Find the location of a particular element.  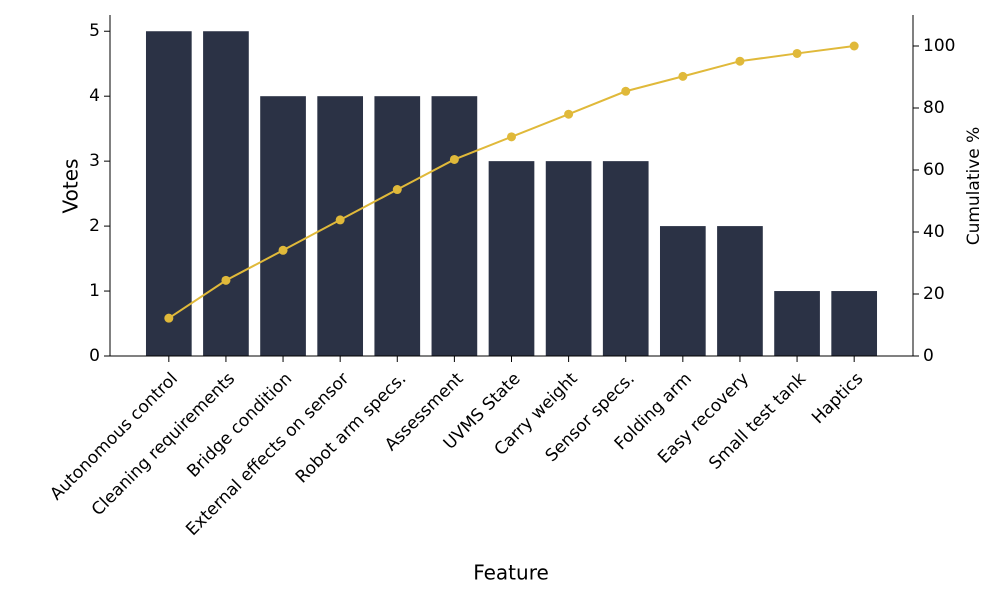

y2-tick-label: 40 is located at coordinates (934, 232).